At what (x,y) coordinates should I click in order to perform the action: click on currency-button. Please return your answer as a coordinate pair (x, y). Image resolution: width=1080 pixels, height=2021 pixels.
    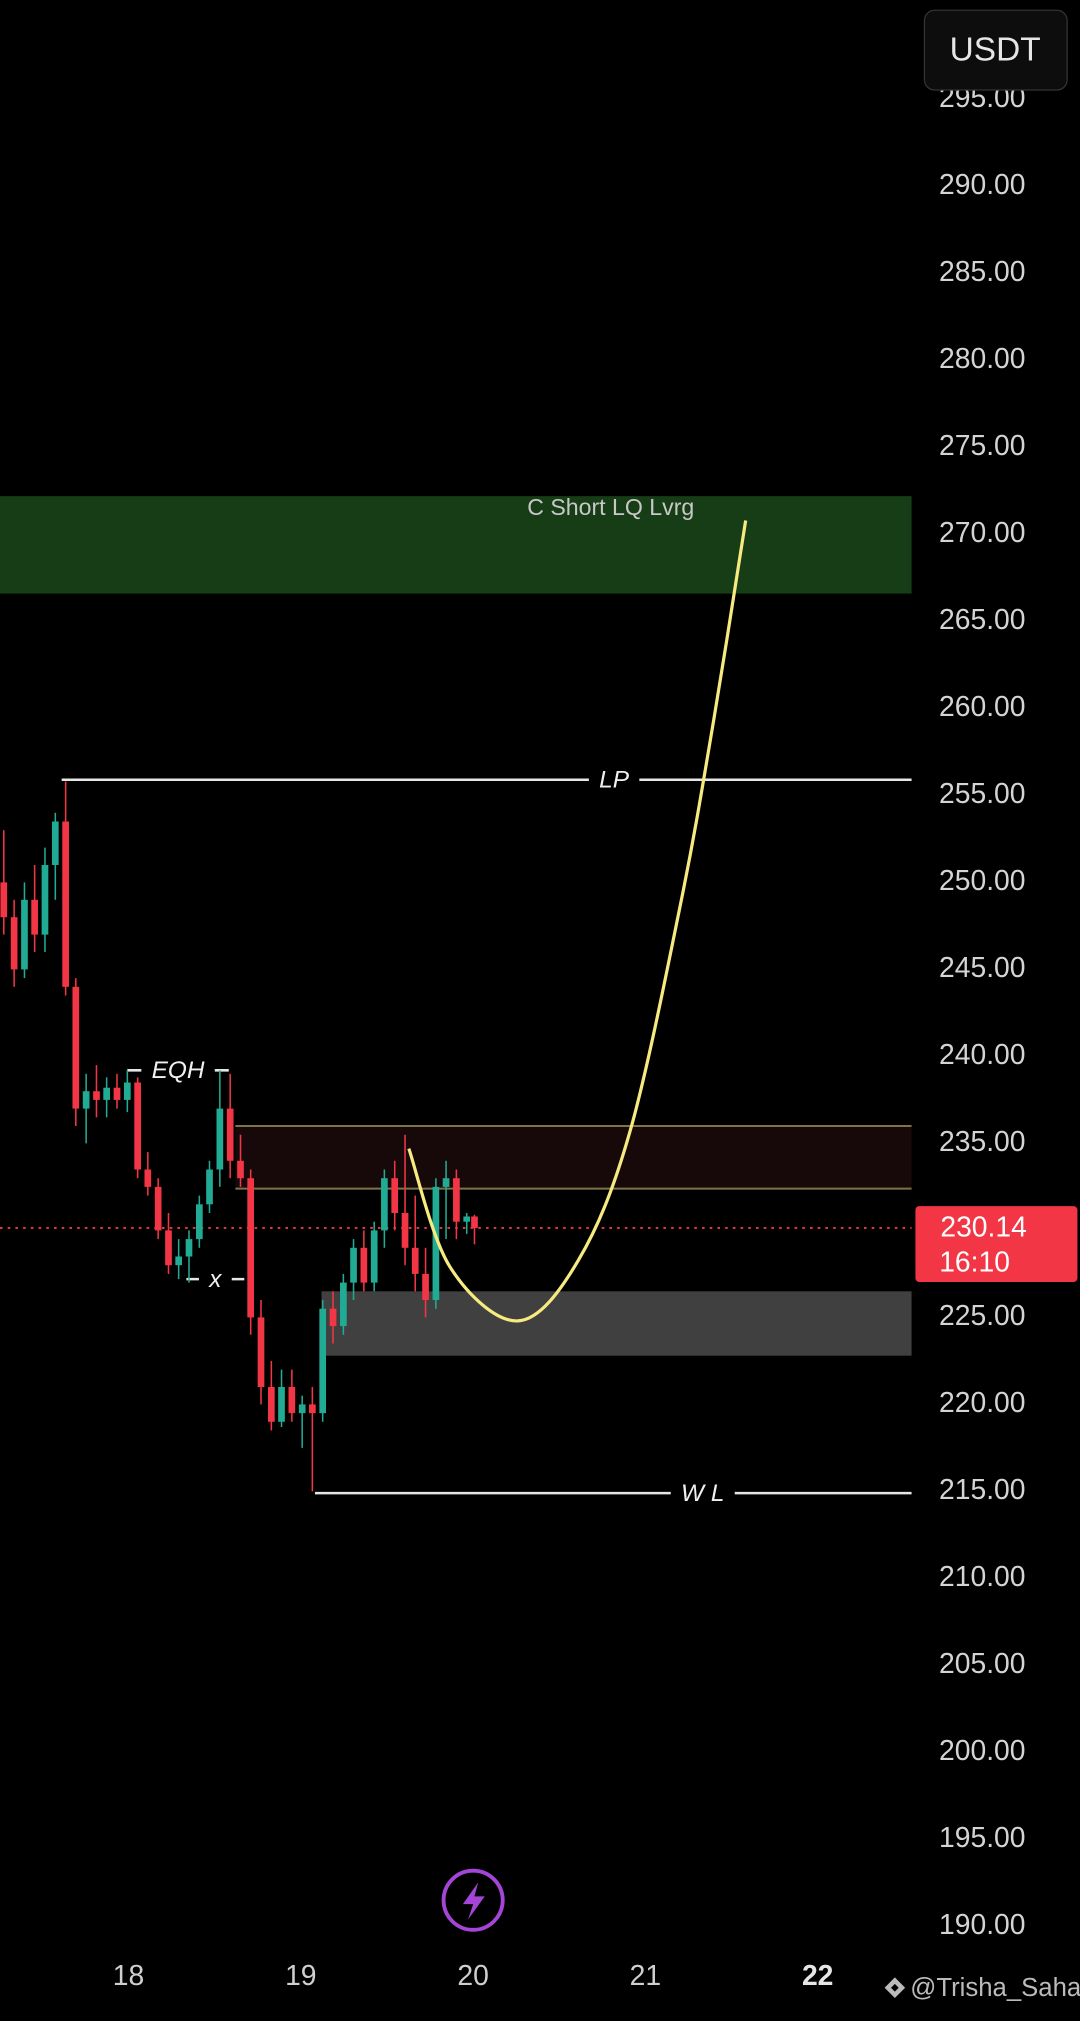
    Looking at the image, I should click on (995, 50).